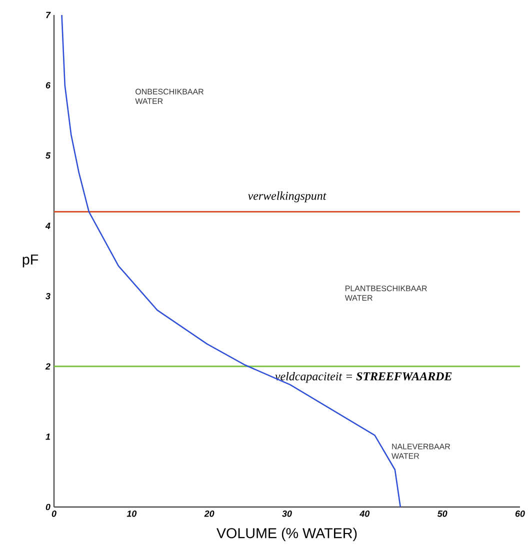 Image resolution: width=532 pixels, height=553 pixels. Describe the element at coordinates (363, 377) in the screenshot. I see `ref-line-label: veldcapaciteit = STREEFWAARDE` at that location.